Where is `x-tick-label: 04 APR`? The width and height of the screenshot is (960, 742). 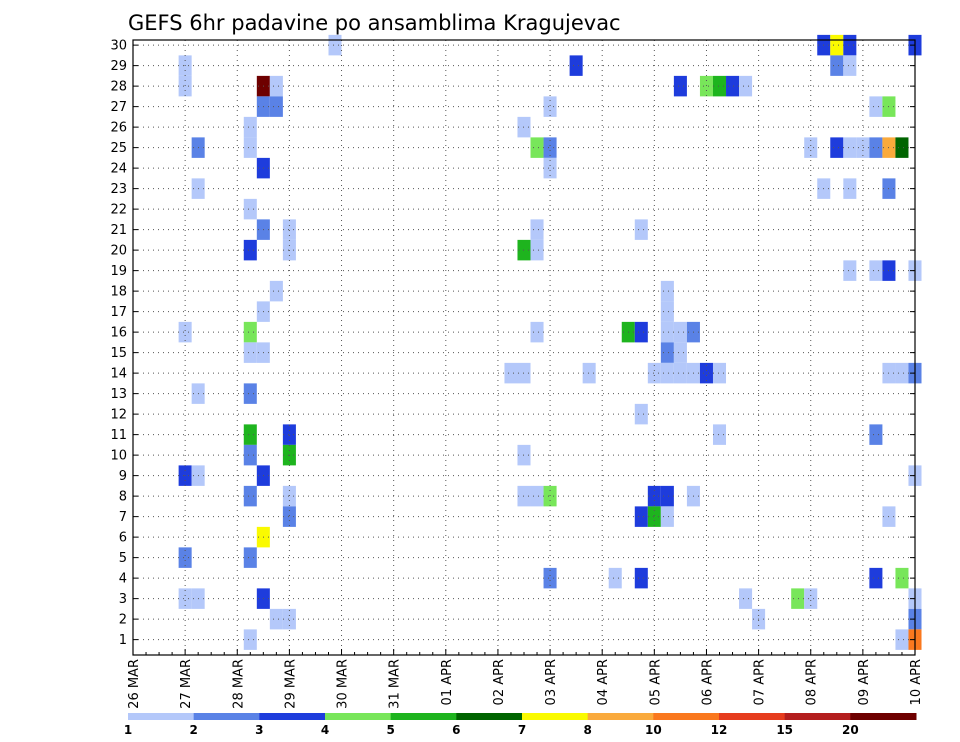 x-tick-label: 04 APR is located at coordinates (603, 682).